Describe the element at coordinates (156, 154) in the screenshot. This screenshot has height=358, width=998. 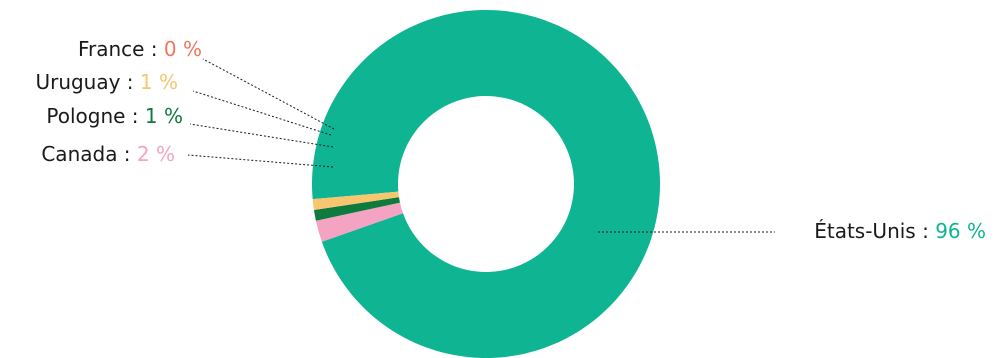
I see `slice-label-value: 2 %` at that location.